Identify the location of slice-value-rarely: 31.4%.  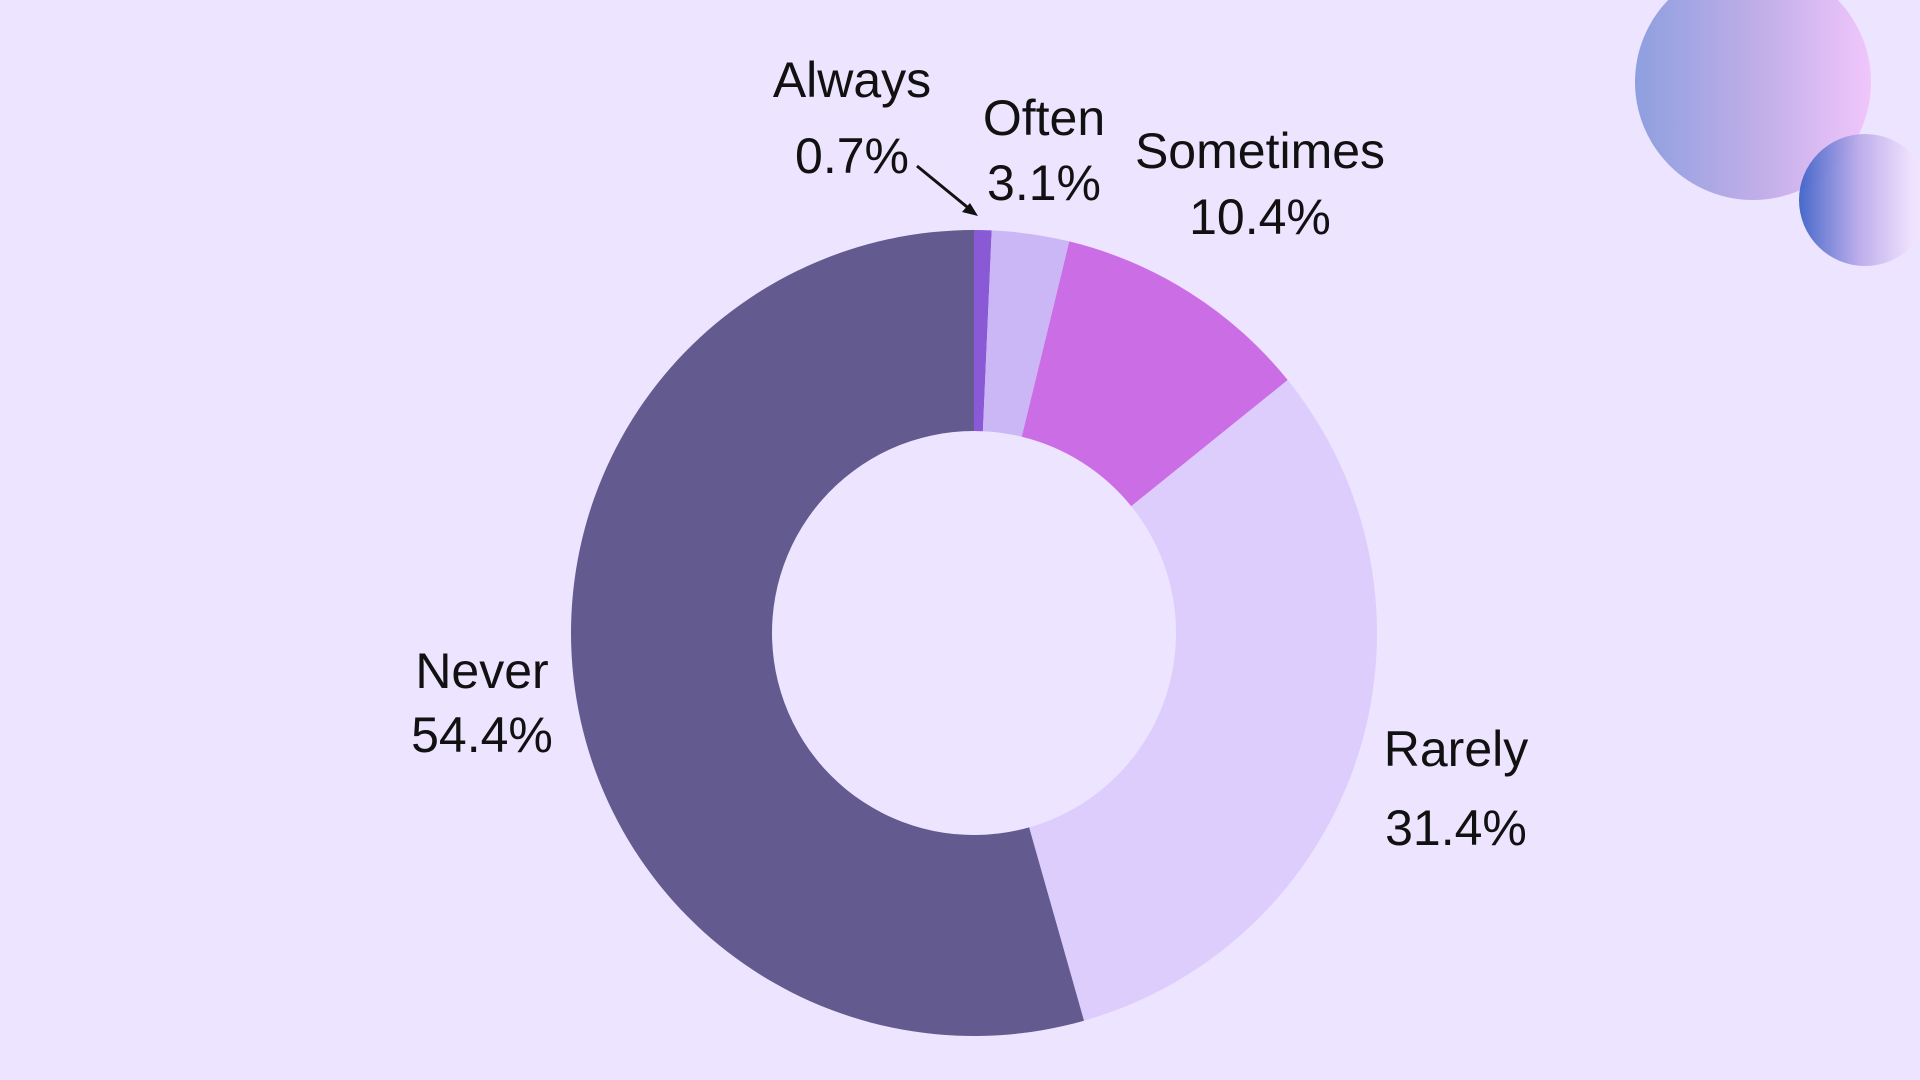
(1456, 828).